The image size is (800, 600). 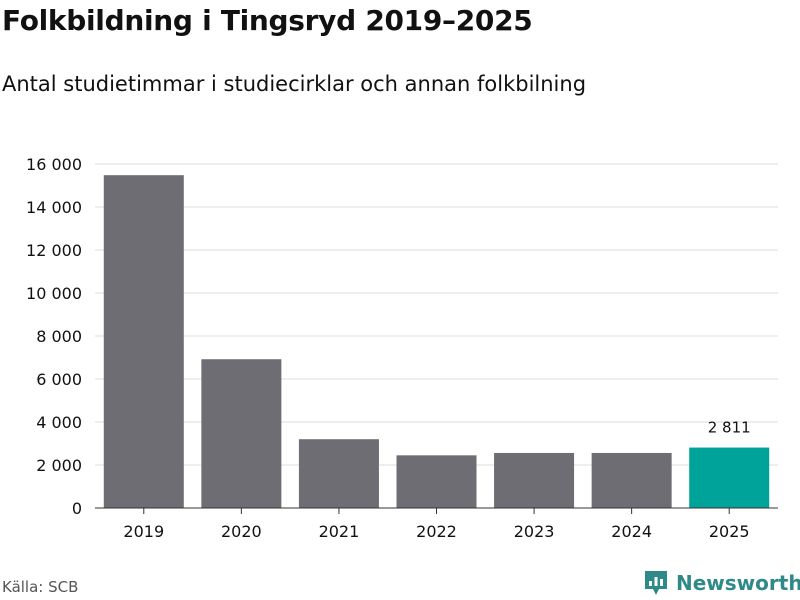 I want to click on y-tick-label: 0, so click(x=77, y=508).